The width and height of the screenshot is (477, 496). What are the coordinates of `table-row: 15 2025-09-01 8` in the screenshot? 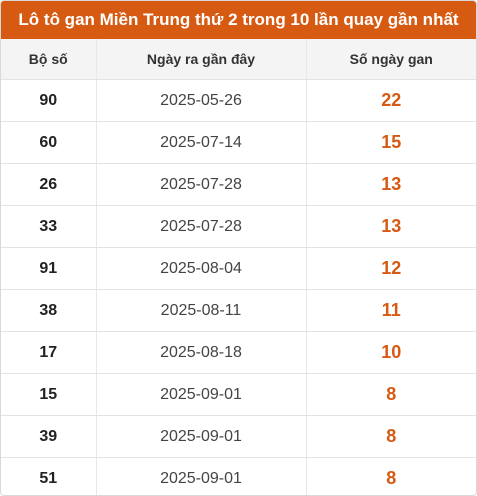 It's located at (238, 394).